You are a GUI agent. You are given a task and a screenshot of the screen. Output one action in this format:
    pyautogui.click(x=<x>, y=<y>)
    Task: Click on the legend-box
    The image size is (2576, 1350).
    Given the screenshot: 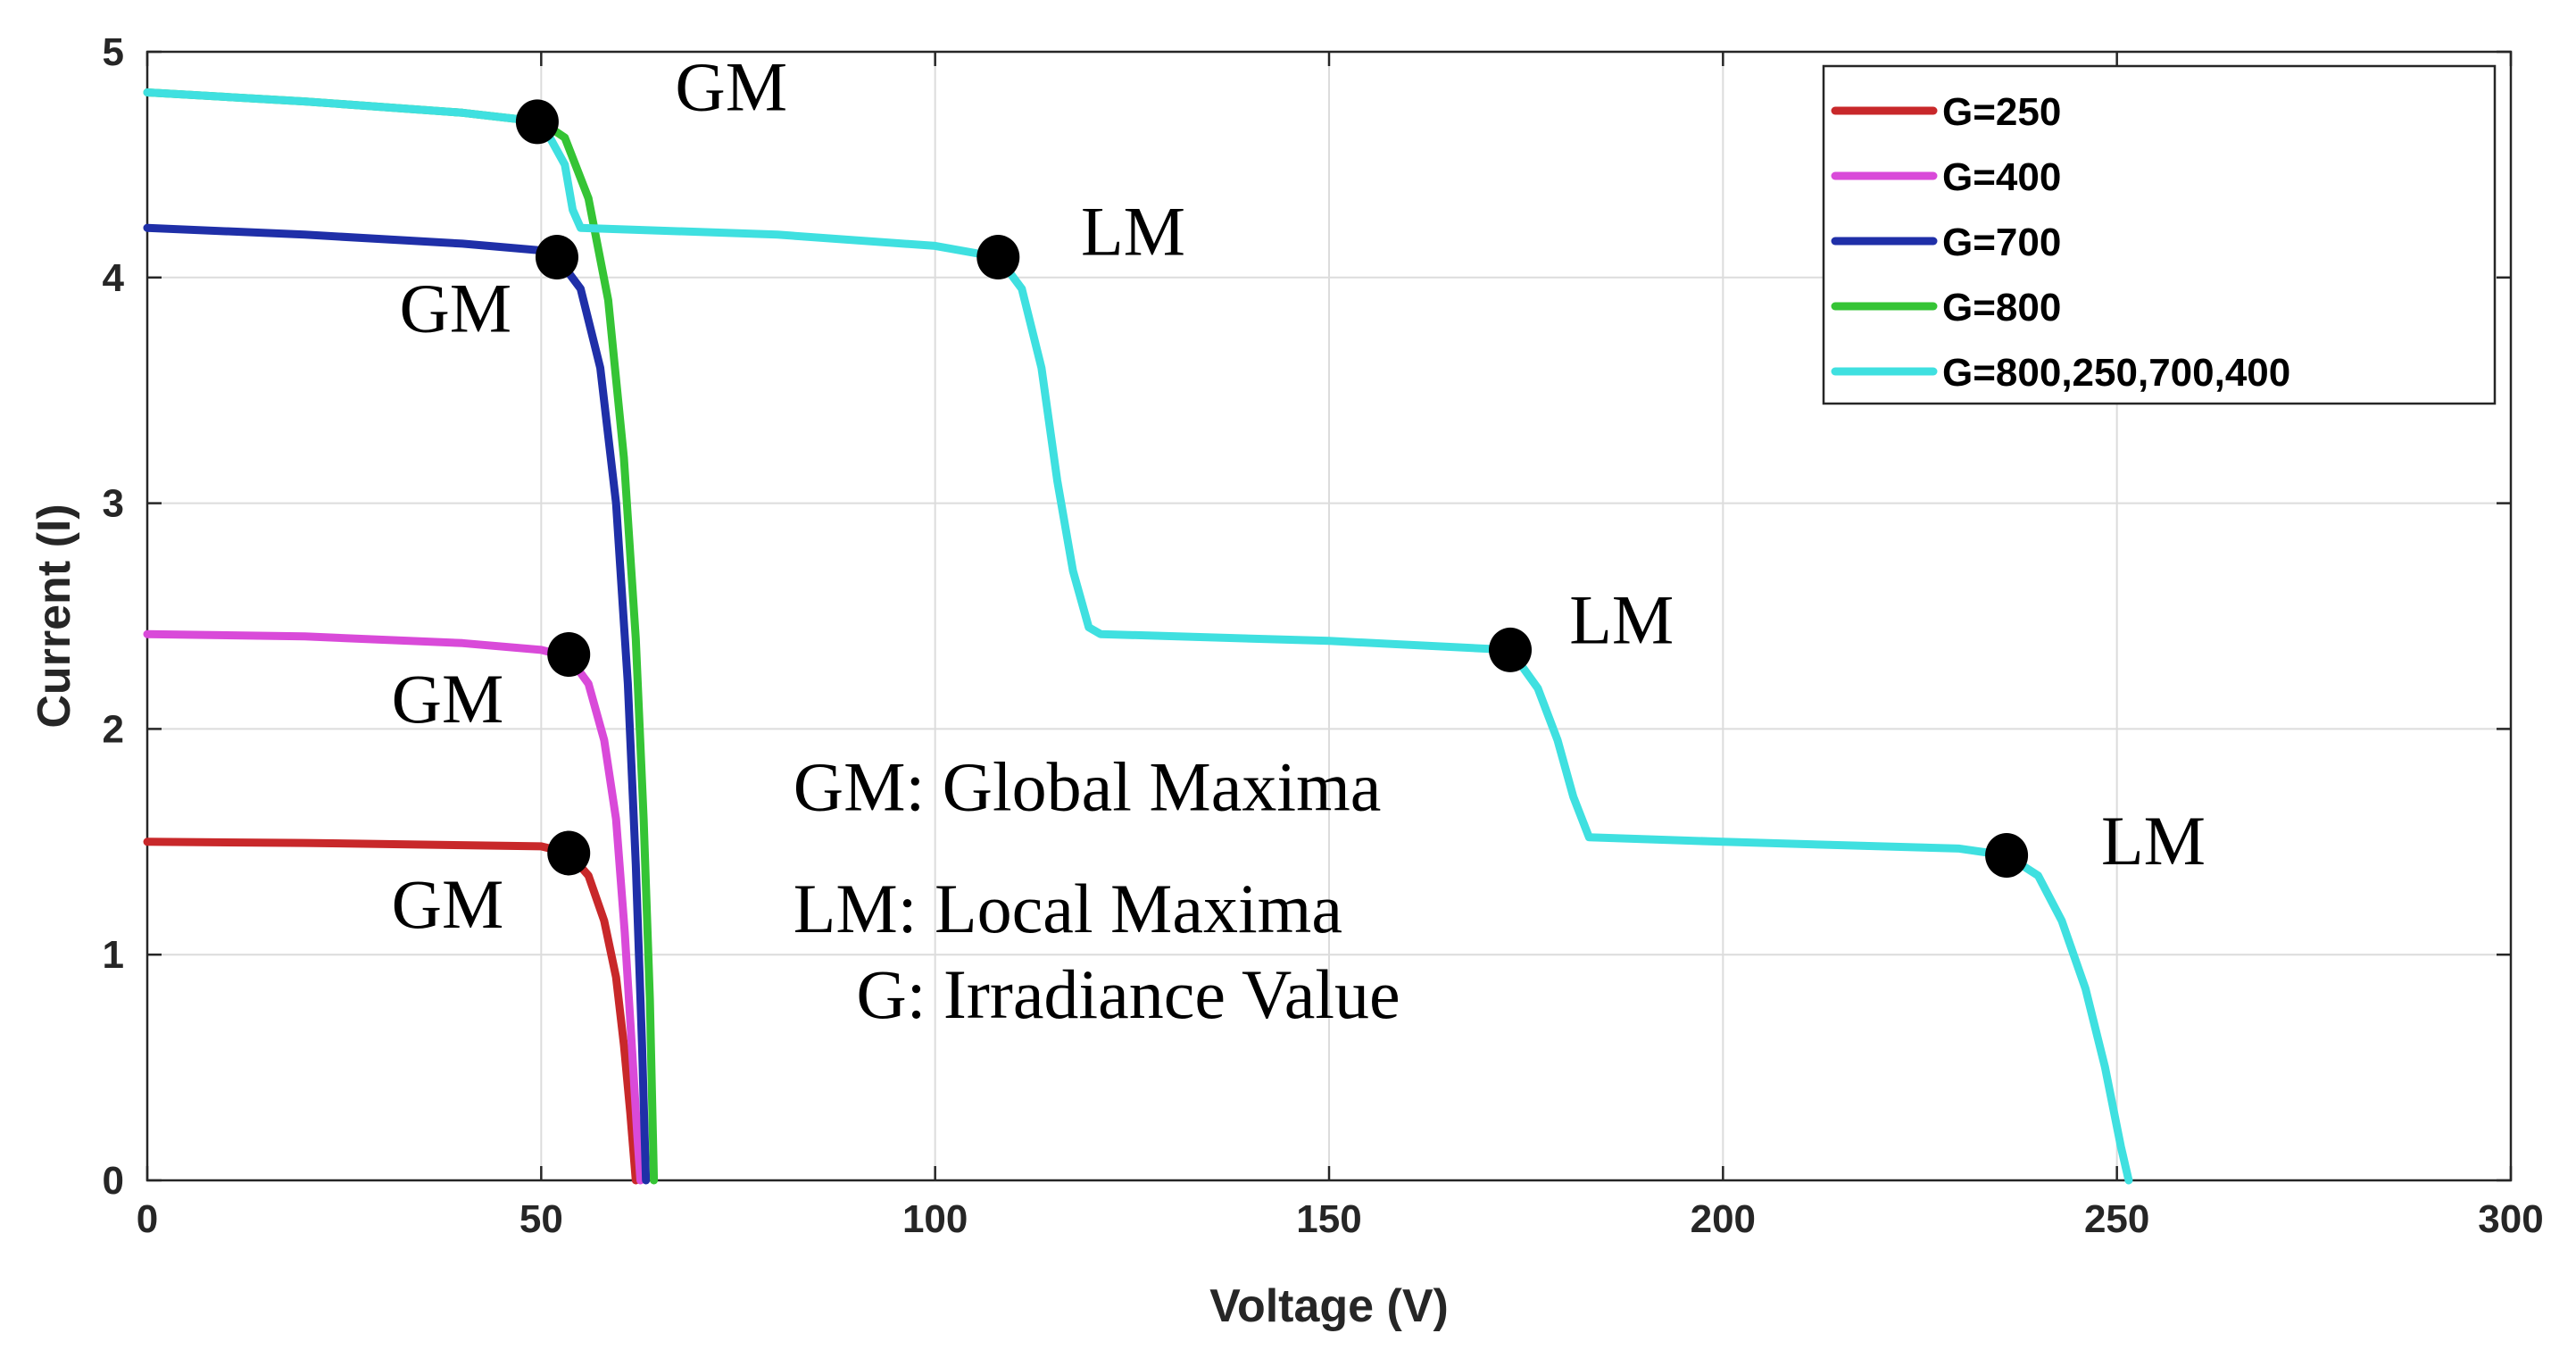 What is the action you would take?
    pyautogui.click(x=2159, y=235)
    